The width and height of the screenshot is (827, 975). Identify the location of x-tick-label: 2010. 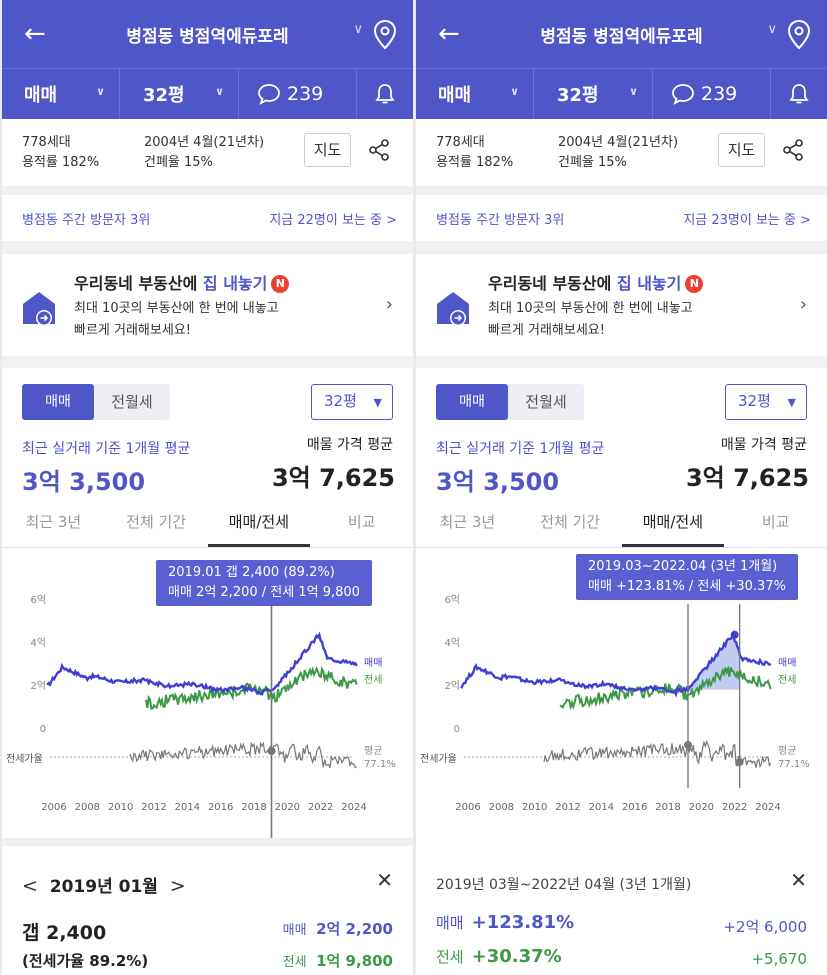
(120, 807).